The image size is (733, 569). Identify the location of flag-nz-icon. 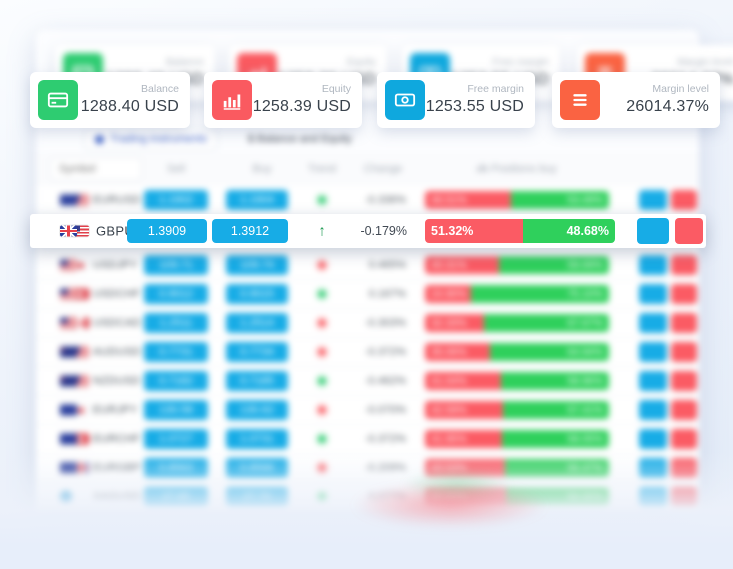
(68, 381).